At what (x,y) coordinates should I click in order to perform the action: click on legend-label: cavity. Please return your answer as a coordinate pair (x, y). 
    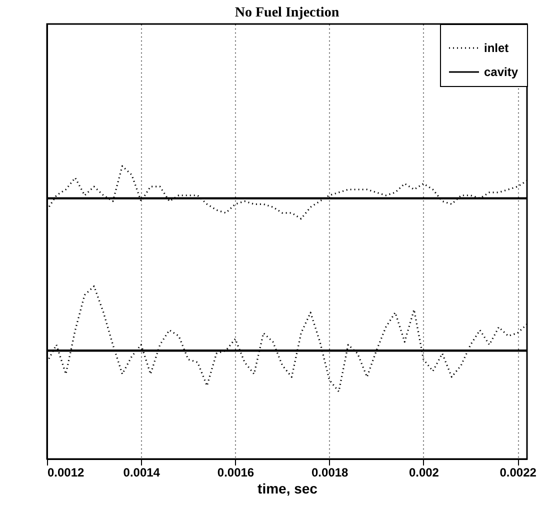
    Looking at the image, I should click on (501, 72).